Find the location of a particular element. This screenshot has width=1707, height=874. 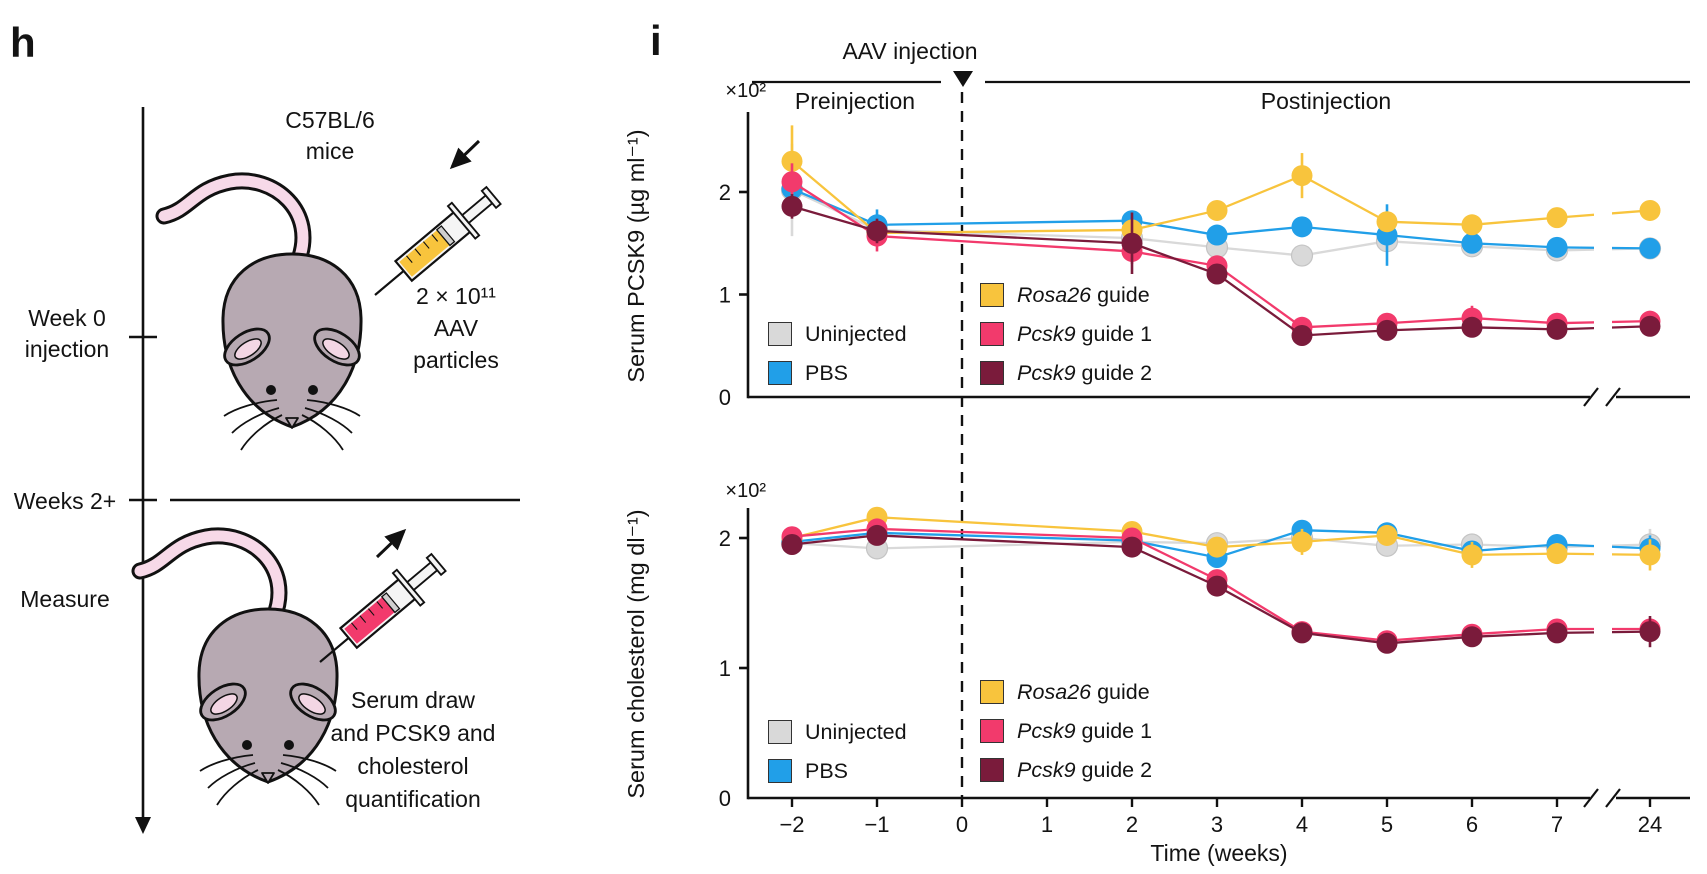

legend-swatch-pcsk9_g1 is located at coordinates (992, 334).